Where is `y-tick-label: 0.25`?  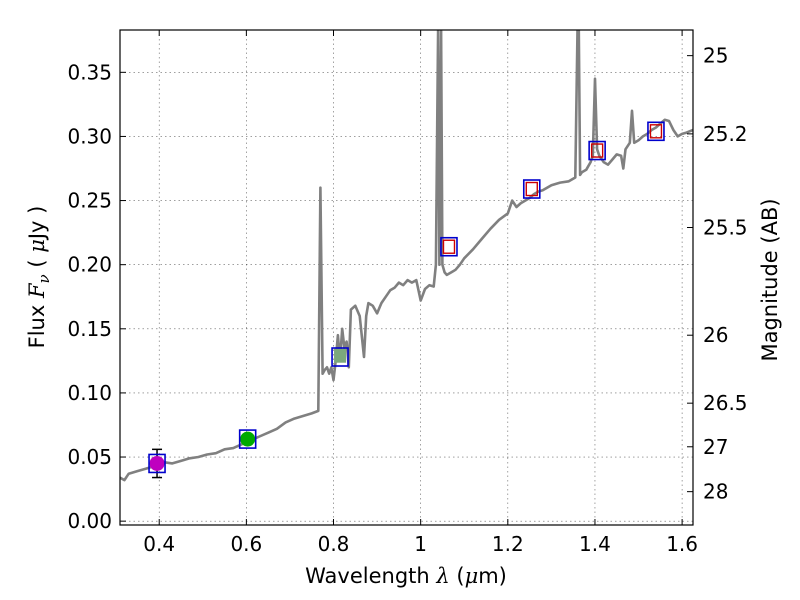 y-tick-label: 0.25 is located at coordinates (89, 201).